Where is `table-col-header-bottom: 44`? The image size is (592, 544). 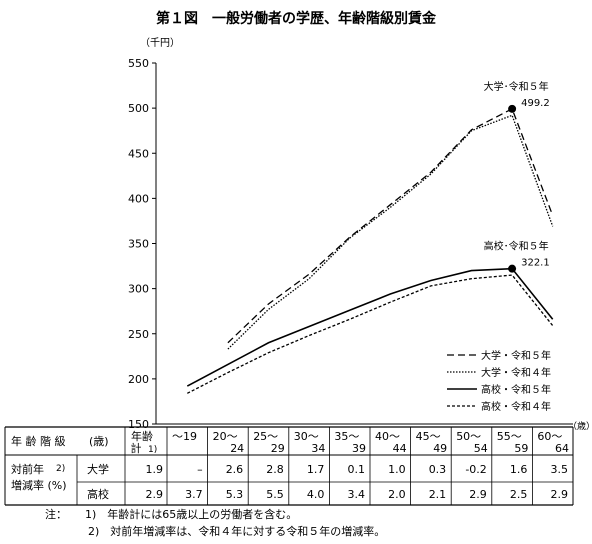 table-col-header-bottom: 44 is located at coordinates (400, 448).